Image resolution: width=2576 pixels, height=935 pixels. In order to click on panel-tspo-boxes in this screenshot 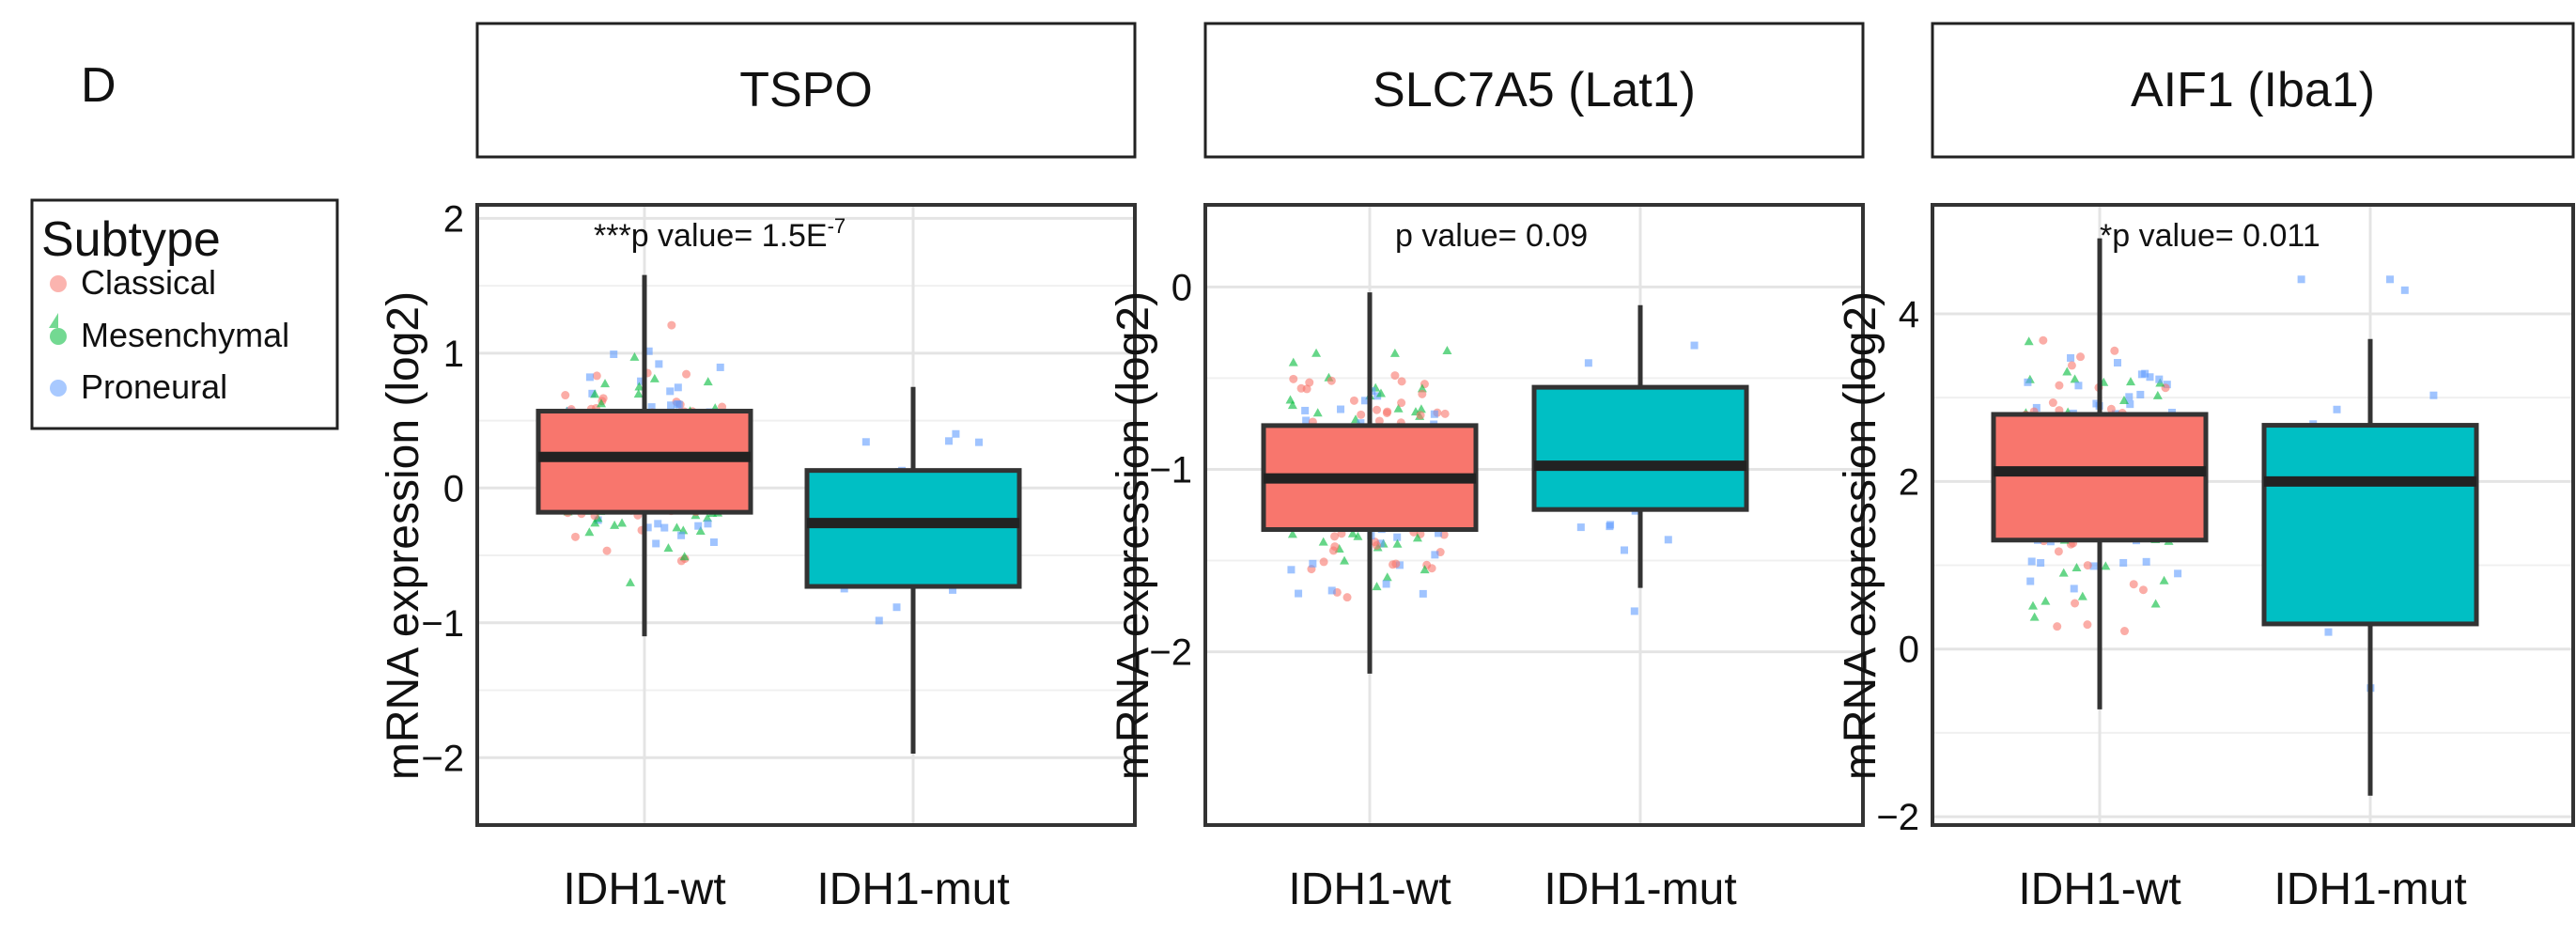, I will do `click(779, 514)`.